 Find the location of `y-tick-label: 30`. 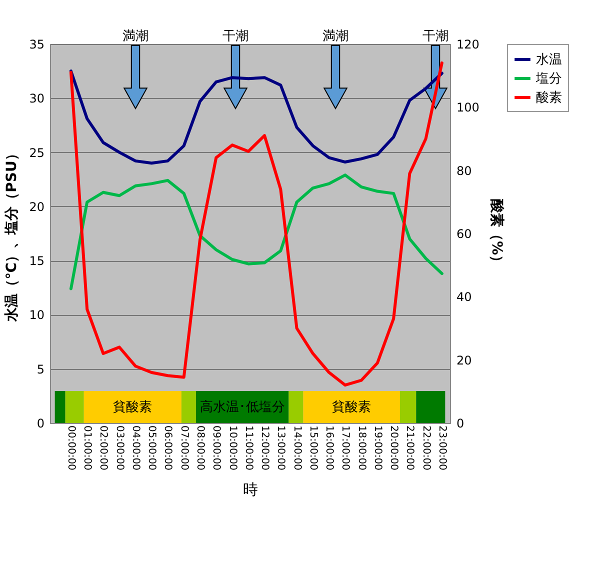

y-tick-label: 30 is located at coordinates (36, 99).